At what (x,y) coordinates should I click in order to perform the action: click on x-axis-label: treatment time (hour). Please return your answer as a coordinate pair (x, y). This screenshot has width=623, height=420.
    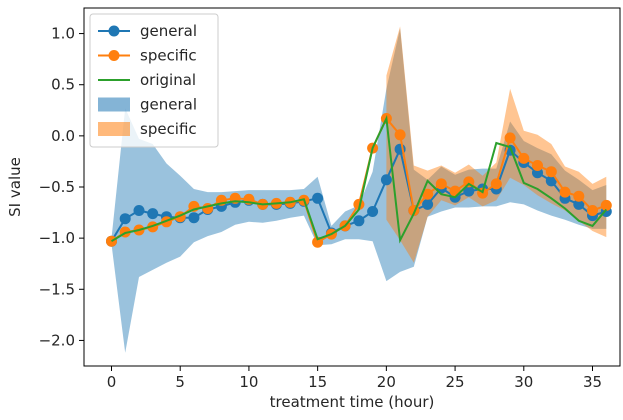
    Looking at the image, I should click on (352, 402).